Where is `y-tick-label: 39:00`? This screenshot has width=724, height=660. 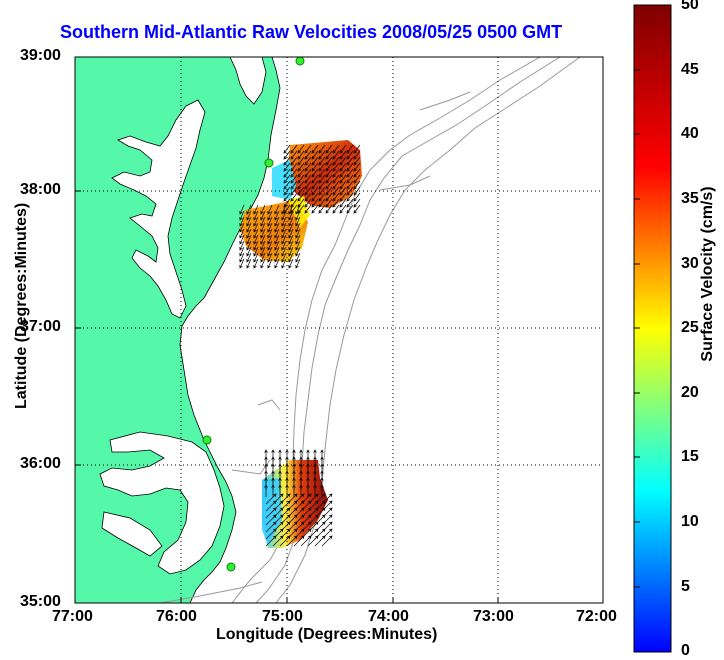 y-tick-label: 39:00 is located at coordinates (40, 55).